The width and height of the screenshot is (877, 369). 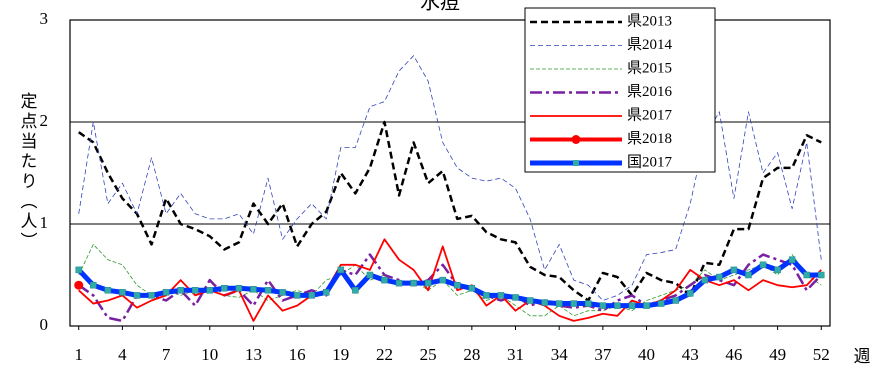 What do you see at coordinates (122, 354) in the screenshot?
I see `x-tick-label: 4` at bounding box center [122, 354].